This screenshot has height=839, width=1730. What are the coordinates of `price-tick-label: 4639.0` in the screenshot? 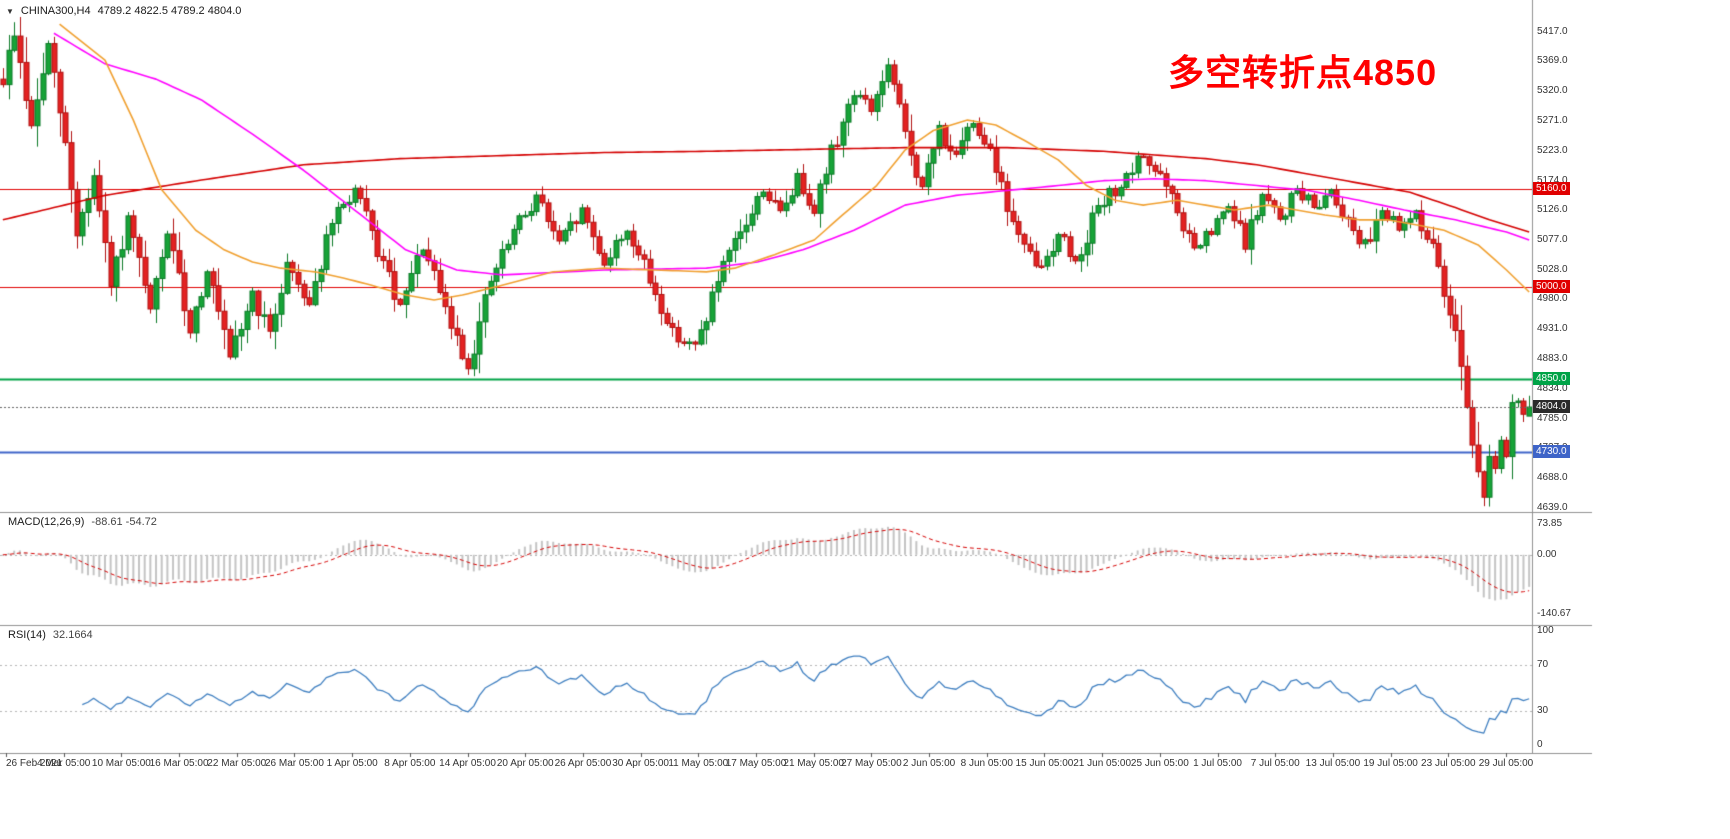 It's located at (1552, 507).